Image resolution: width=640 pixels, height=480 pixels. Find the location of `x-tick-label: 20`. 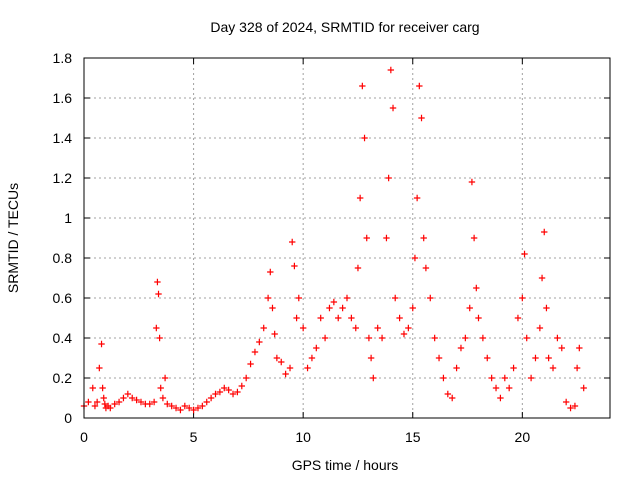

x-tick-label: 20 is located at coordinates (523, 437).